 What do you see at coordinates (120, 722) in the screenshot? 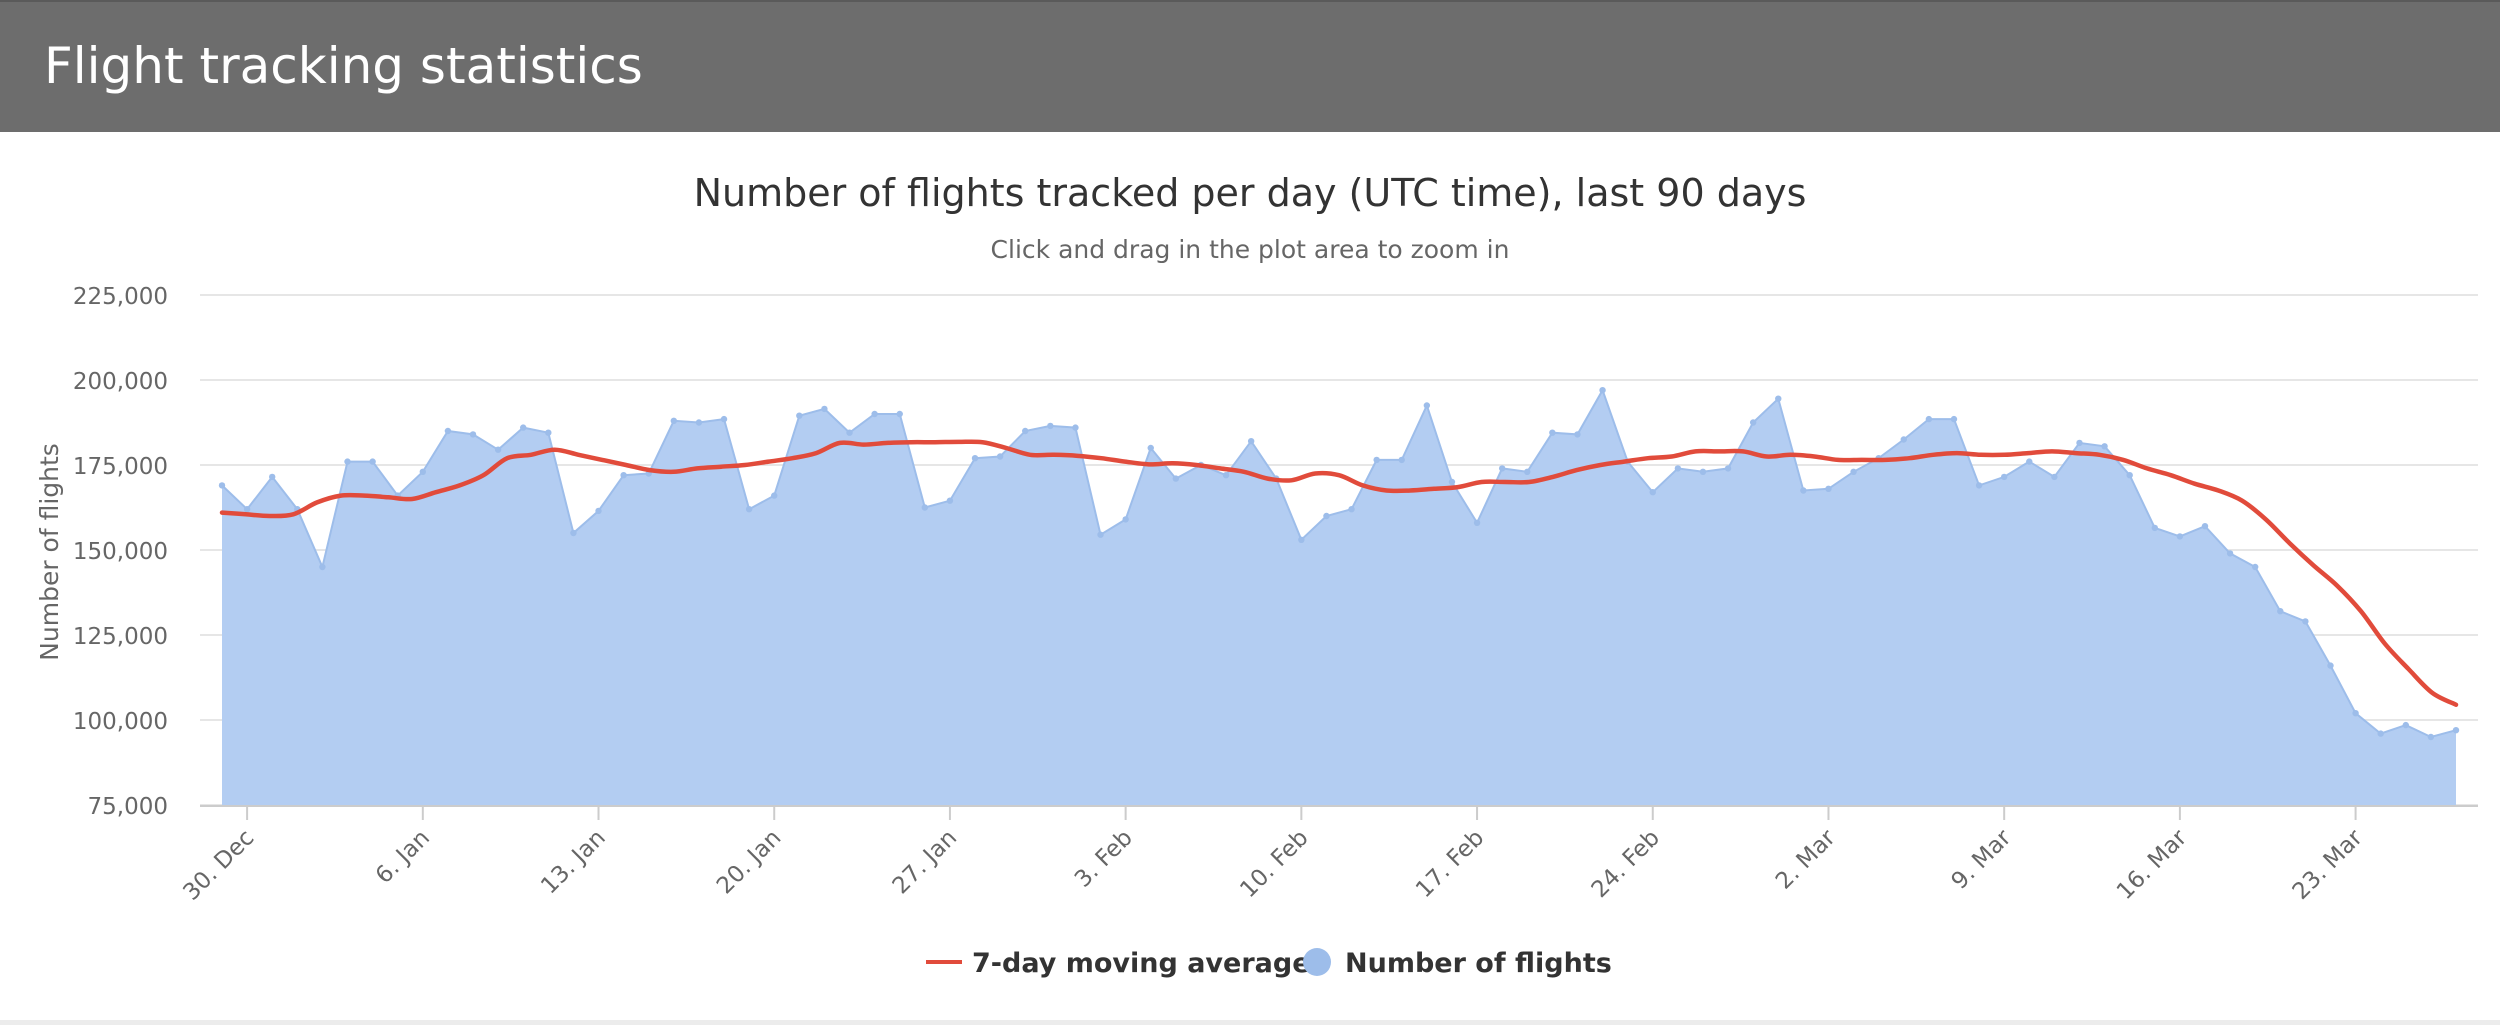
I see `y-tick-label: 100,000` at bounding box center [120, 722].